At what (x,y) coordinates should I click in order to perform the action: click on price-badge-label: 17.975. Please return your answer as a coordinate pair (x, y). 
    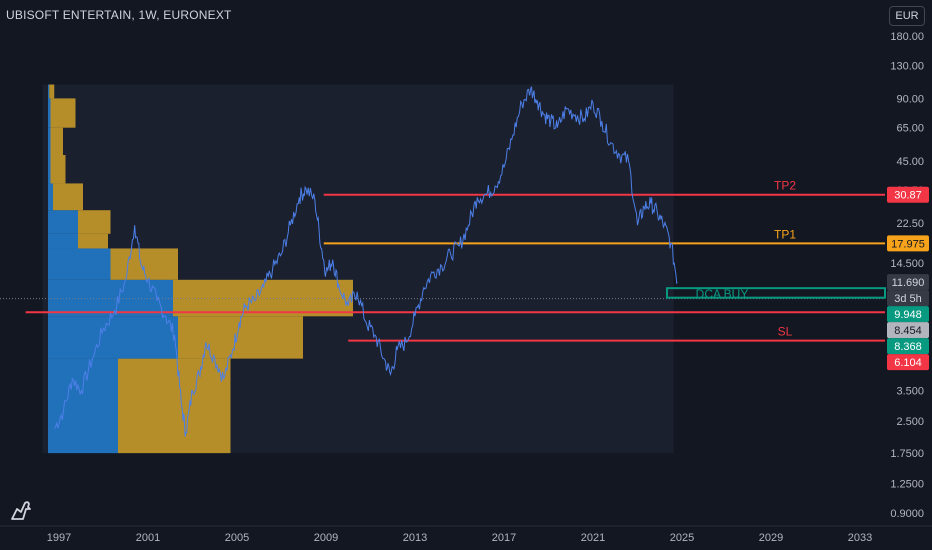
    Looking at the image, I should click on (908, 244).